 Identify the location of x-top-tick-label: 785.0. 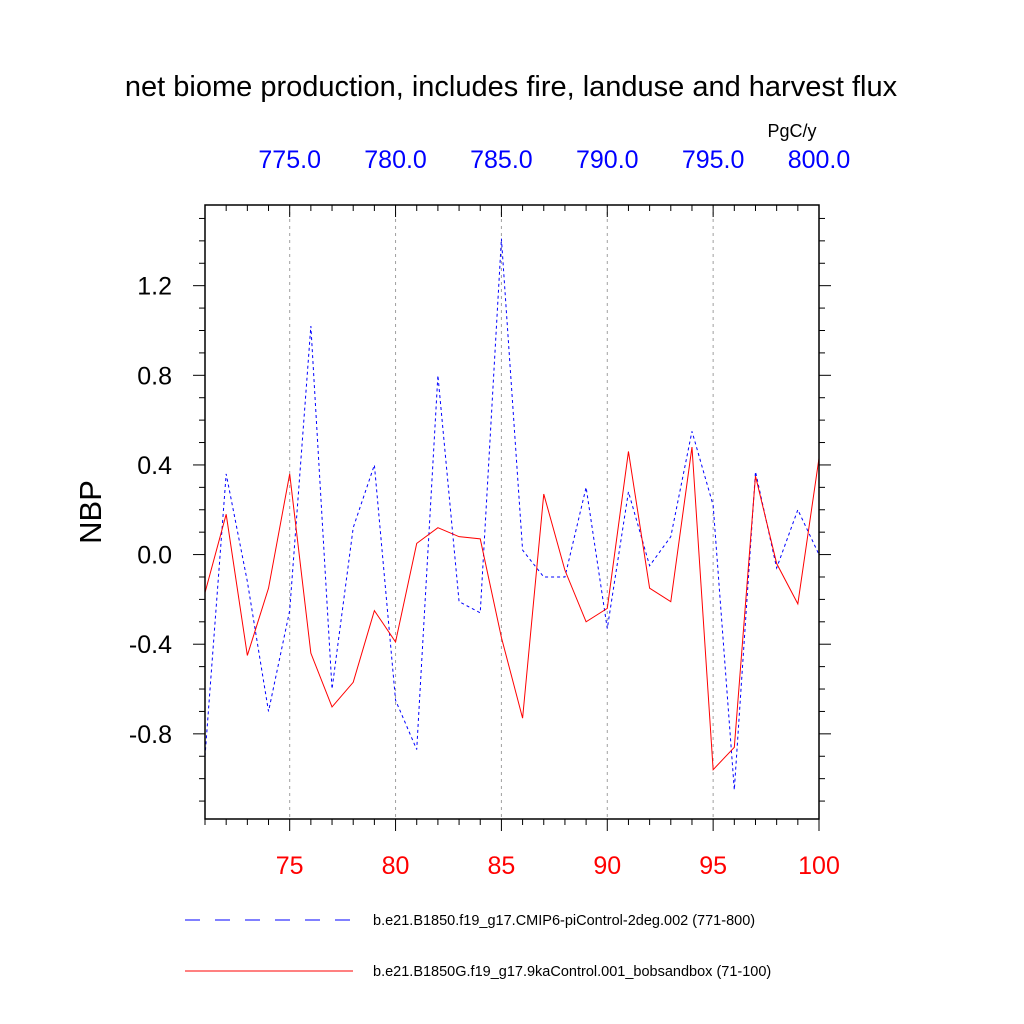
(501, 160).